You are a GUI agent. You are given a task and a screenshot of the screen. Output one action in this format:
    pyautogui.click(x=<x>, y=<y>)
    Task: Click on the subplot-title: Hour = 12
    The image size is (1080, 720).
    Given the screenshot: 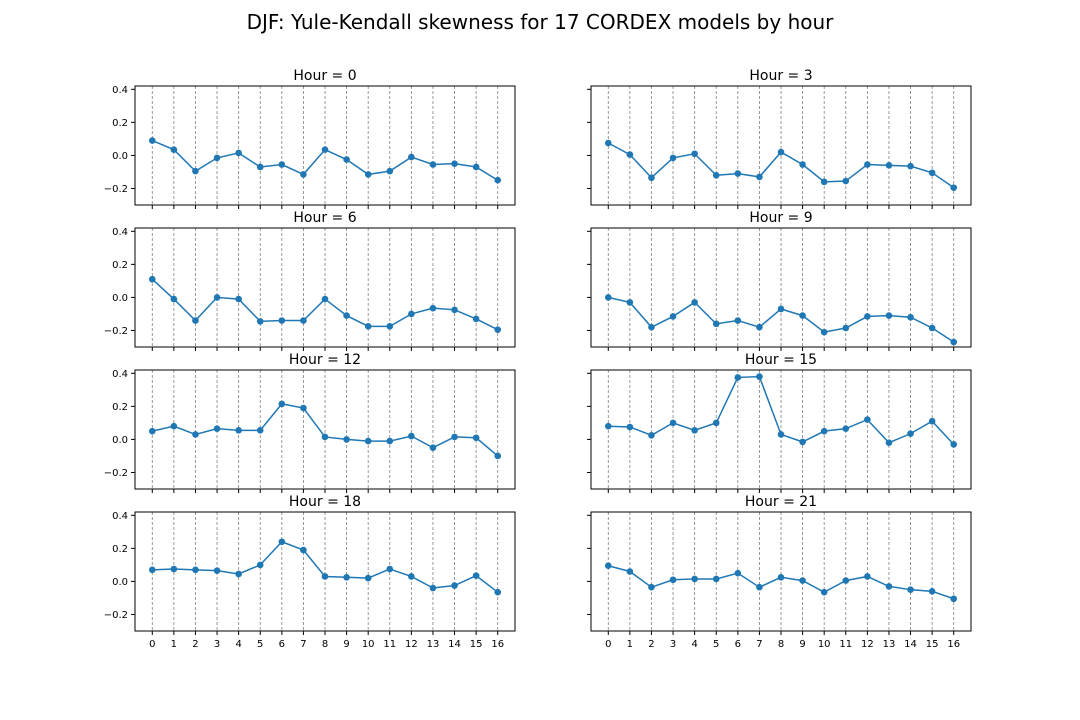 What is the action you would take?
    pyautogui.click(x=325, y=360)
    